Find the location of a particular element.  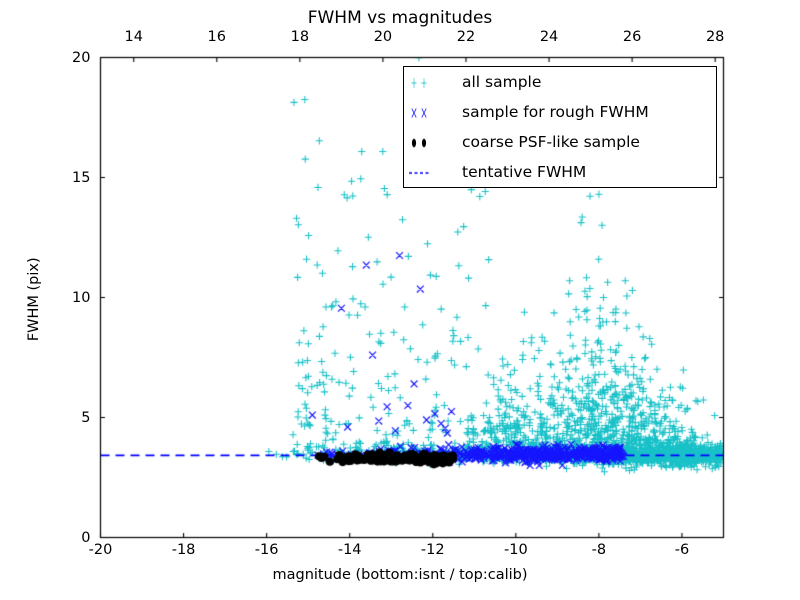

x-axis-tick-label-bottom: -18 is located at coordinates (183, 550).